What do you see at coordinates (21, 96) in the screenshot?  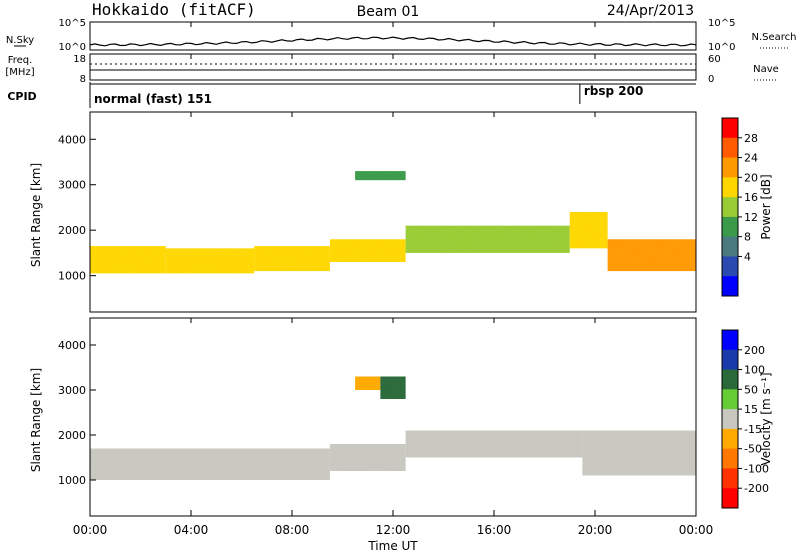 I see `cpid-label: CPID` at bounding box center [21, 96].